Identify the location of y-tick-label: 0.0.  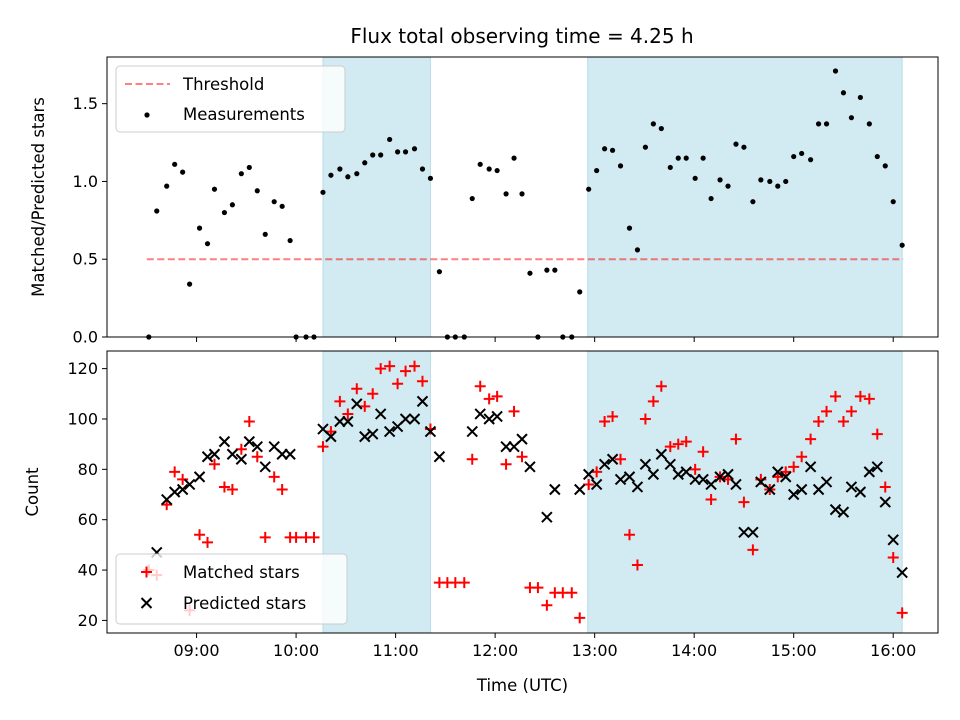
(85, 337).